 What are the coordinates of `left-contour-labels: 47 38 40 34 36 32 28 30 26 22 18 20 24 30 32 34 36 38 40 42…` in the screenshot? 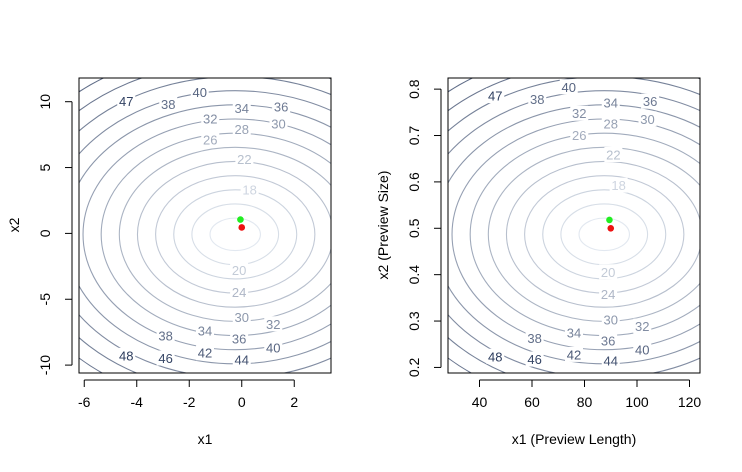 It's located at (204, 225).